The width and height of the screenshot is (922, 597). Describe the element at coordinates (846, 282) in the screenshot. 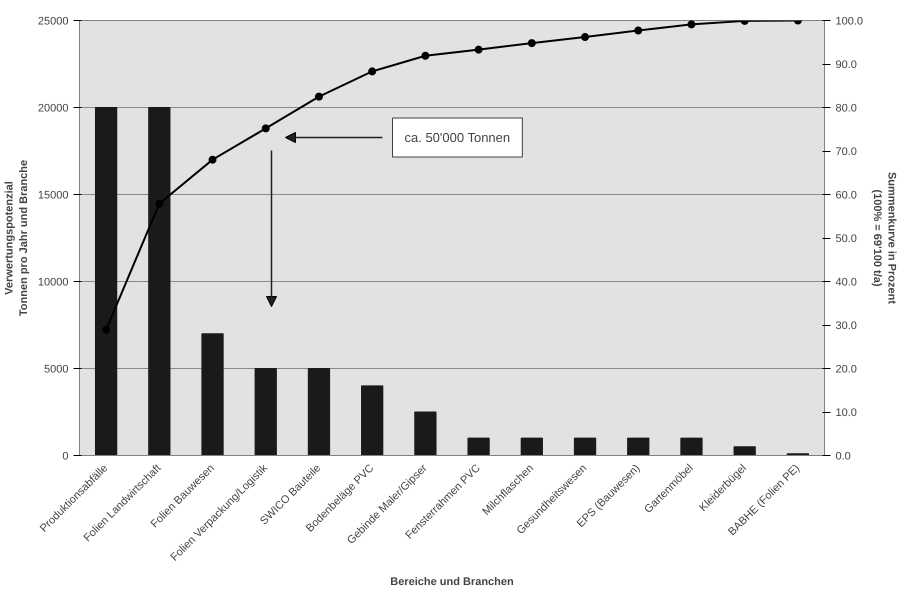

I see `y2-tick-label: 40.0` at that location.